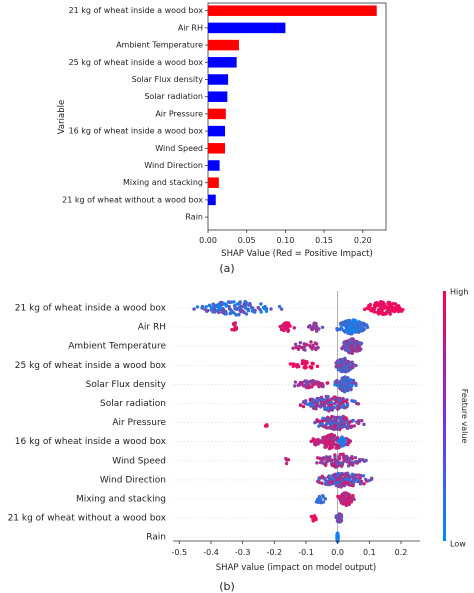  Describe the element at coordinates (243, 552) in the screenshot. I see `panel-b-x-tick-label: -0.3` at that location.